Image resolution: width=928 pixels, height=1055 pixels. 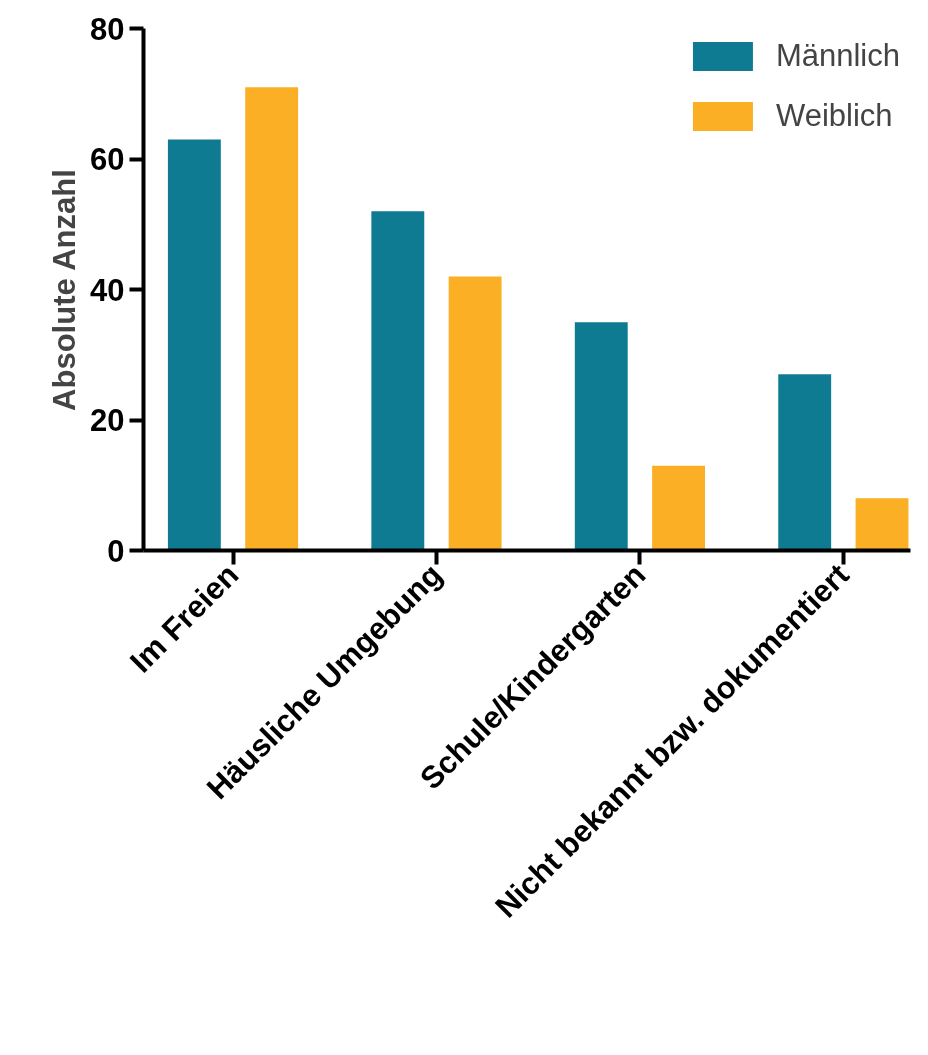 What do you see at coordinates (837, 56) in the screenshot?
I see `legend-label: Männlich` at bounding box center [837, 56].